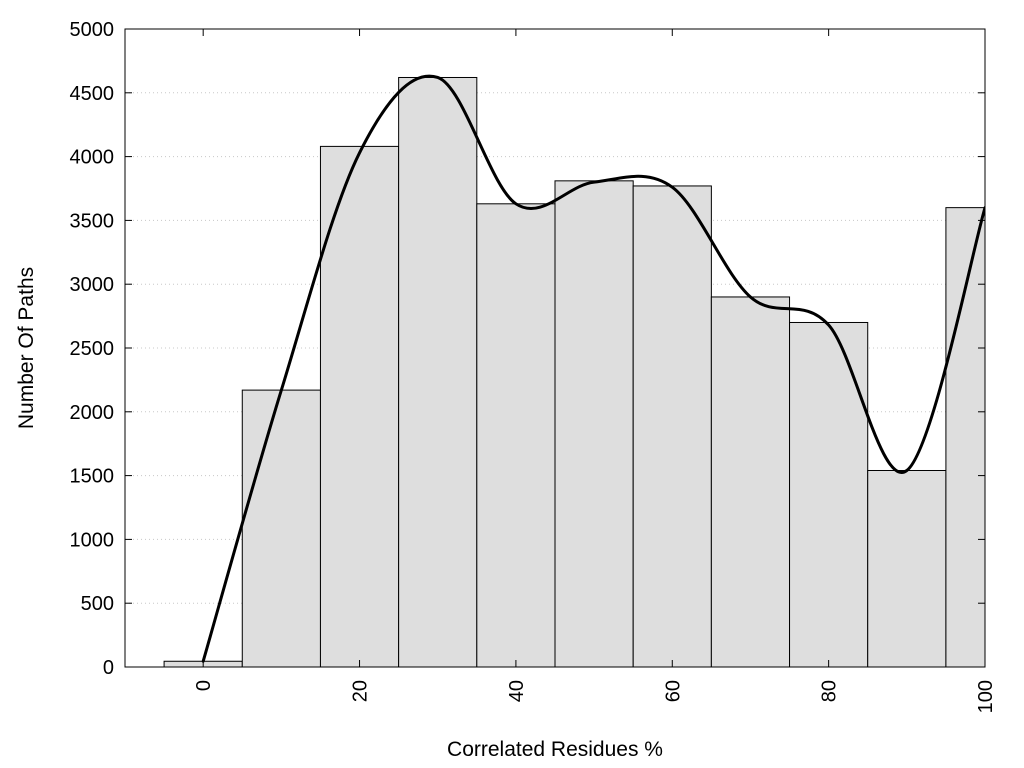  I want to click on y-tick-label-0: 0, so click(108, 668).